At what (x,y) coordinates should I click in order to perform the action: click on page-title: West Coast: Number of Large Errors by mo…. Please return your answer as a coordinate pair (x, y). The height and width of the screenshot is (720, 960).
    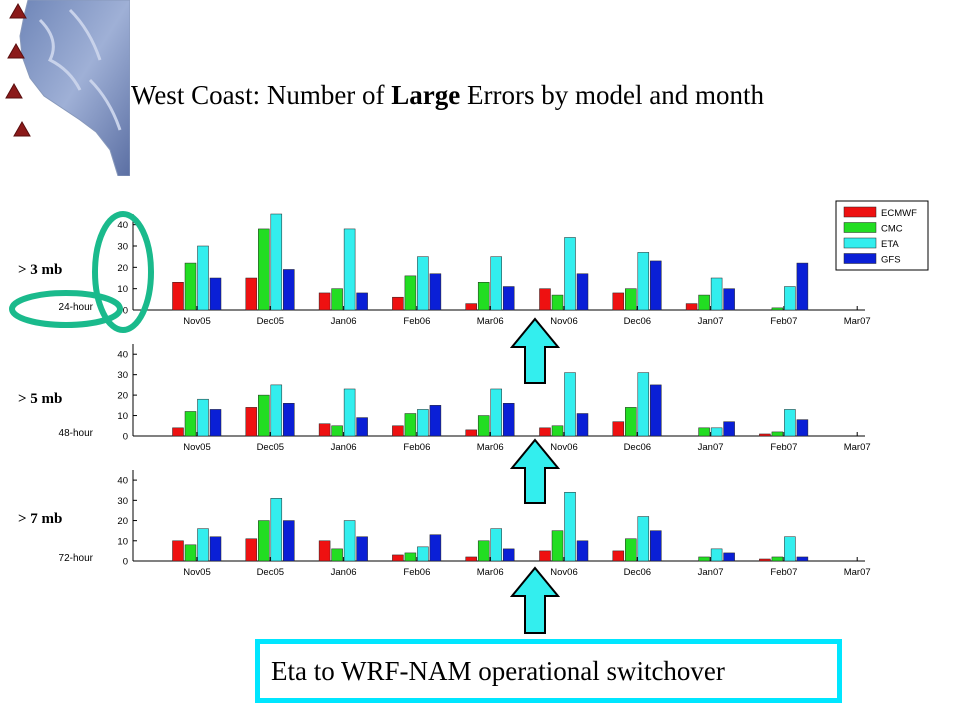
    Looking at the image, I should click on (447, 95).